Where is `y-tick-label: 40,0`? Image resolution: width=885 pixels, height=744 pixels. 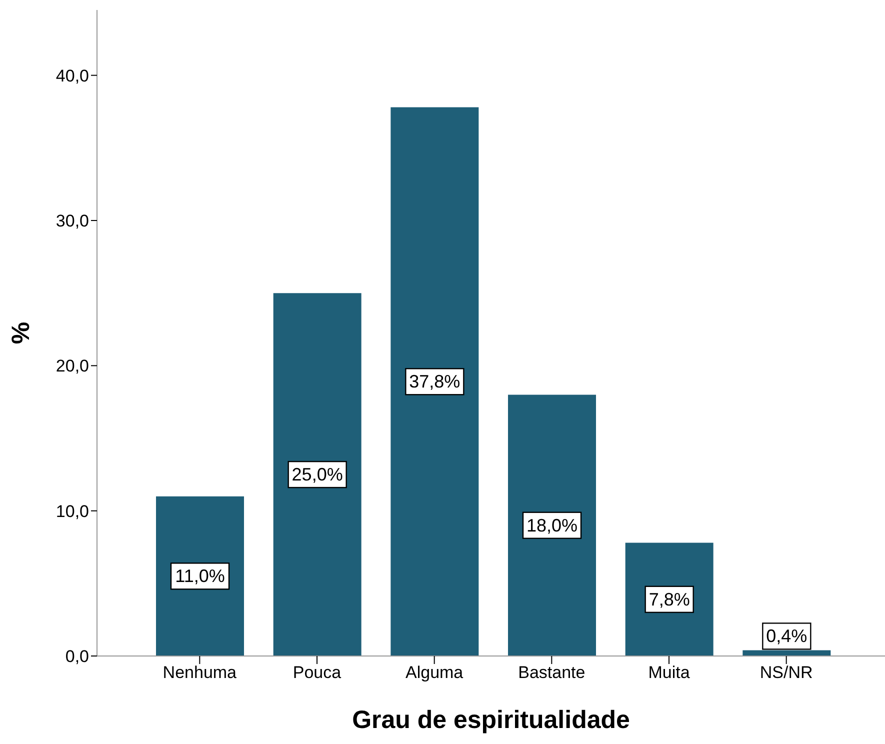
y-tick-label: 40,0 is located at coordinates (72, 76).